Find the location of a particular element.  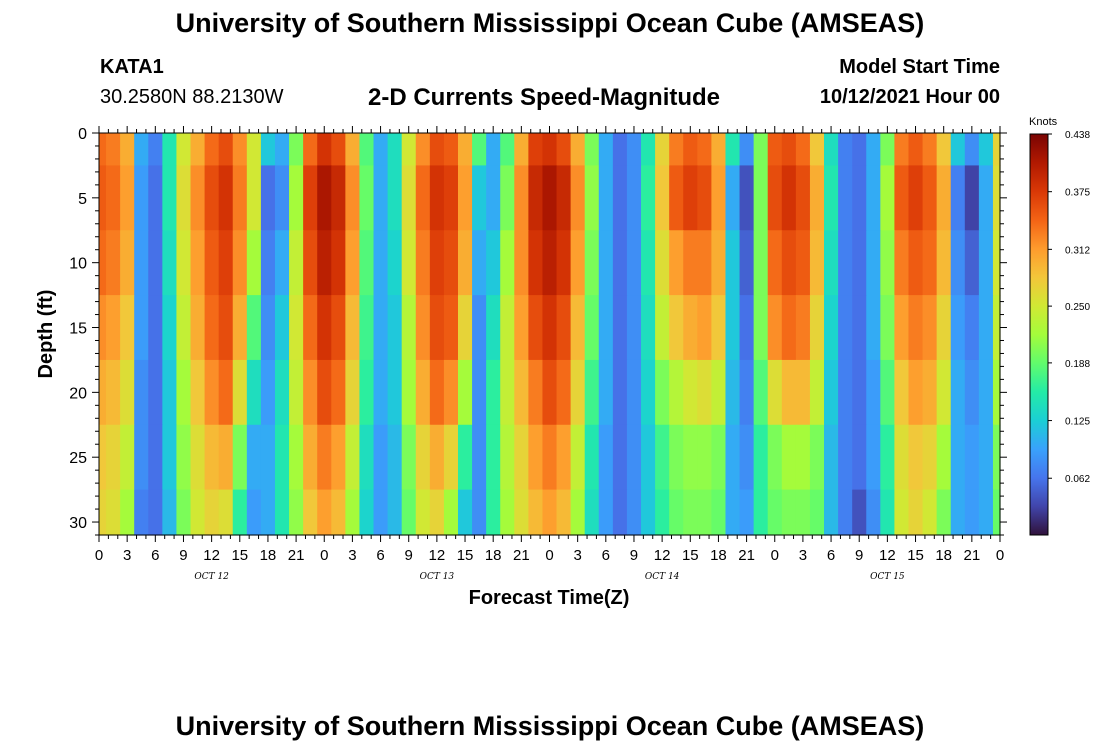

x-tick-label: 12 is located at coordinates (887, 555).